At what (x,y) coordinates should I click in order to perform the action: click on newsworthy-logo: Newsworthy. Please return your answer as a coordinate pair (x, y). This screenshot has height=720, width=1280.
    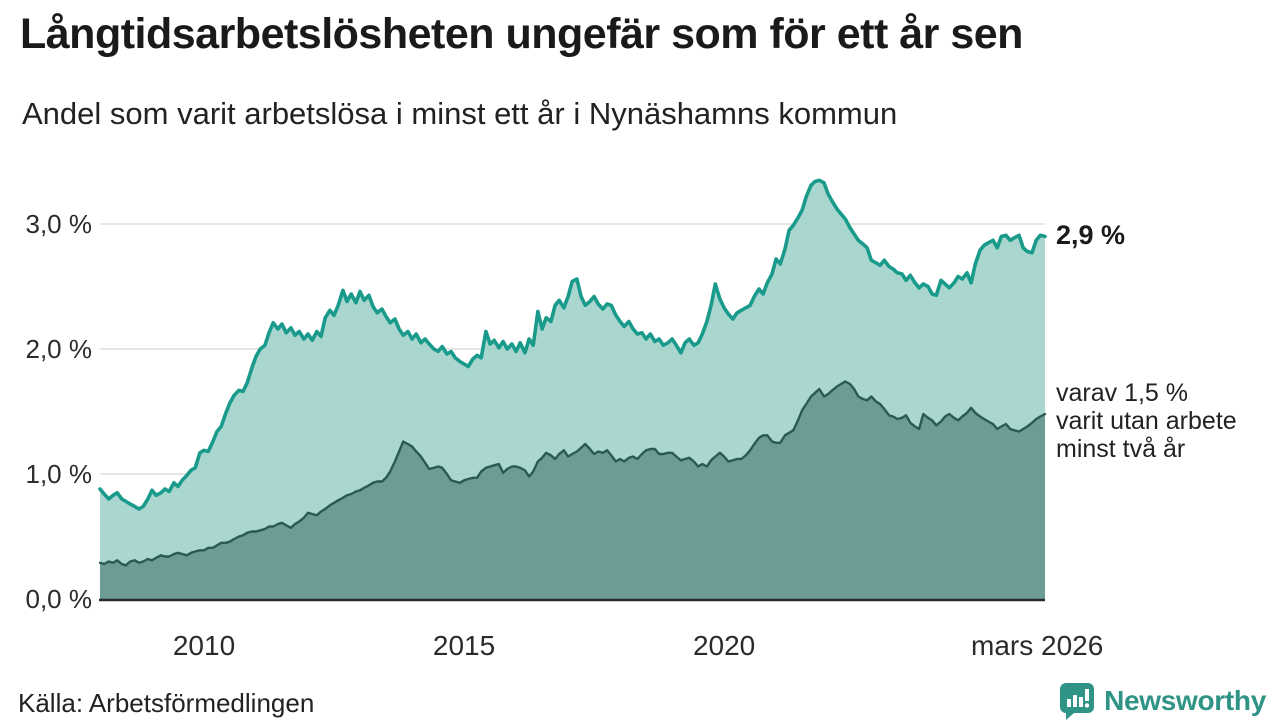
    Looking at the image, I should click on (1162, 701).